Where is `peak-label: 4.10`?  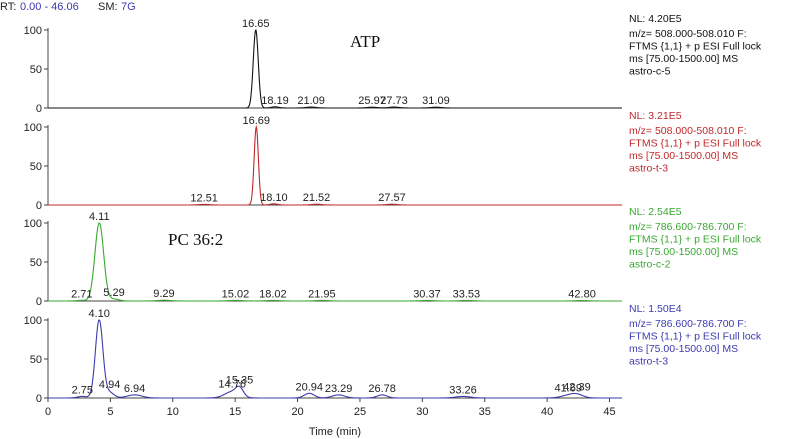 peak-label: 4.10 is located at coordinates (98, 314).